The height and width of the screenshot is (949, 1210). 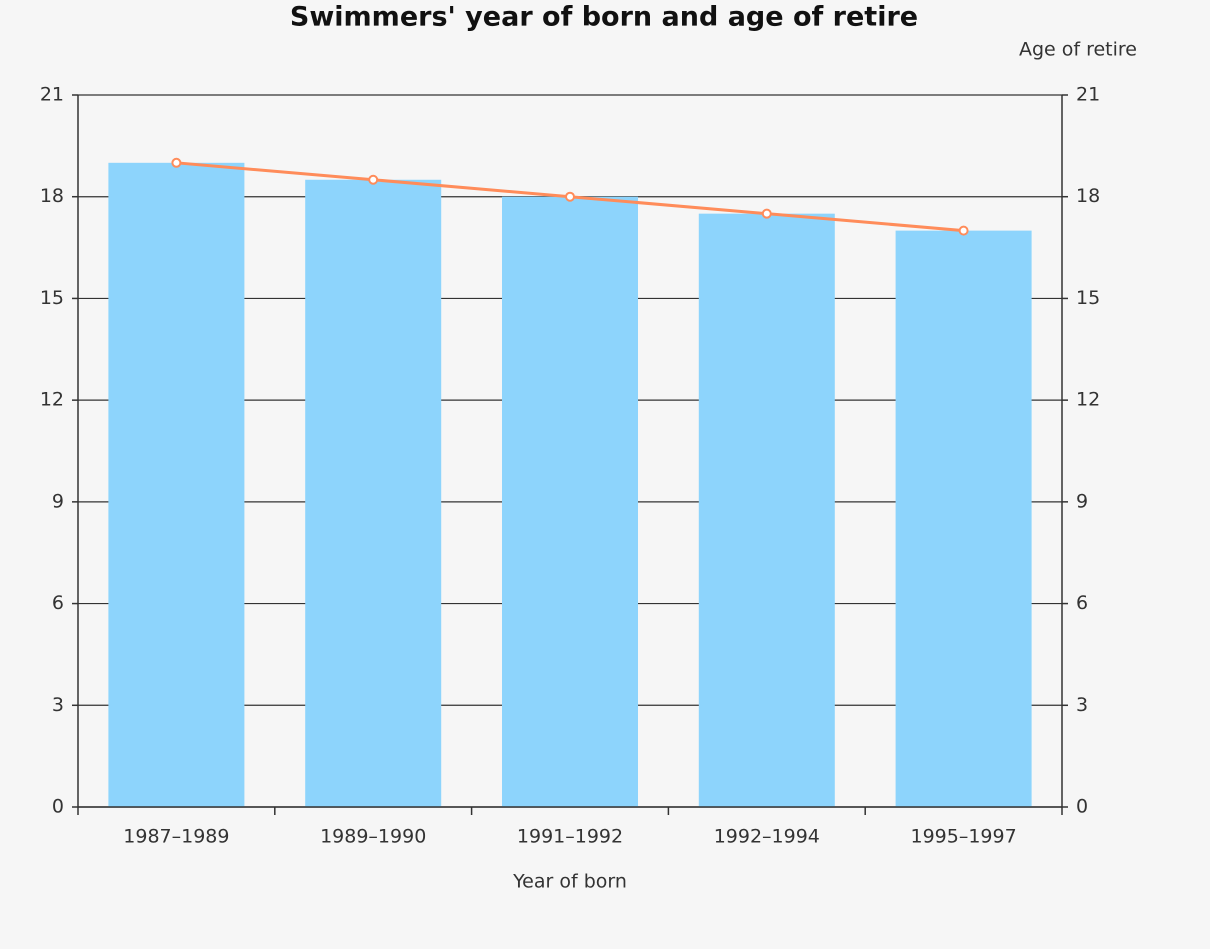 I want to click on x-tick-label: 1989–1990, so click(x=373, y=837).